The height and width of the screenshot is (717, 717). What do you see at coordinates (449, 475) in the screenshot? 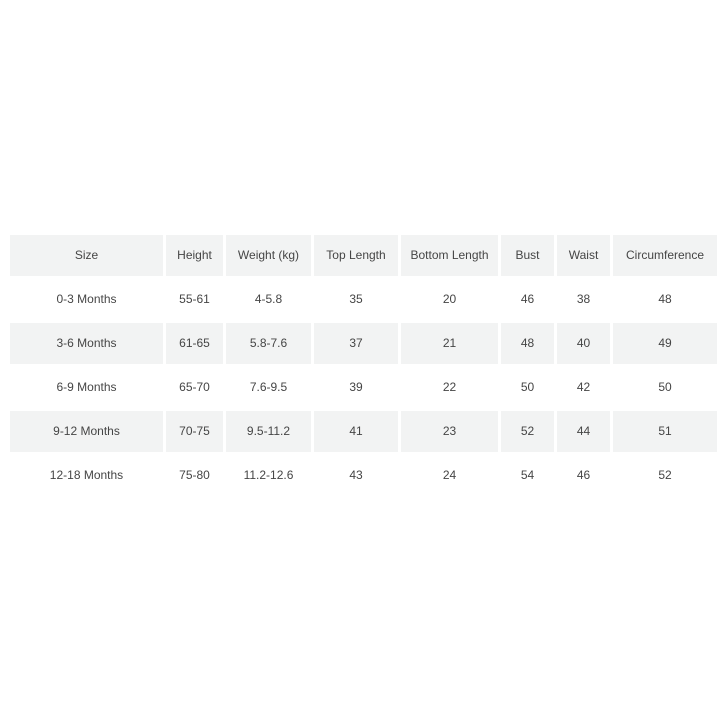
I see `cell-bottom-length: 24` at bounding box center [449, 475].